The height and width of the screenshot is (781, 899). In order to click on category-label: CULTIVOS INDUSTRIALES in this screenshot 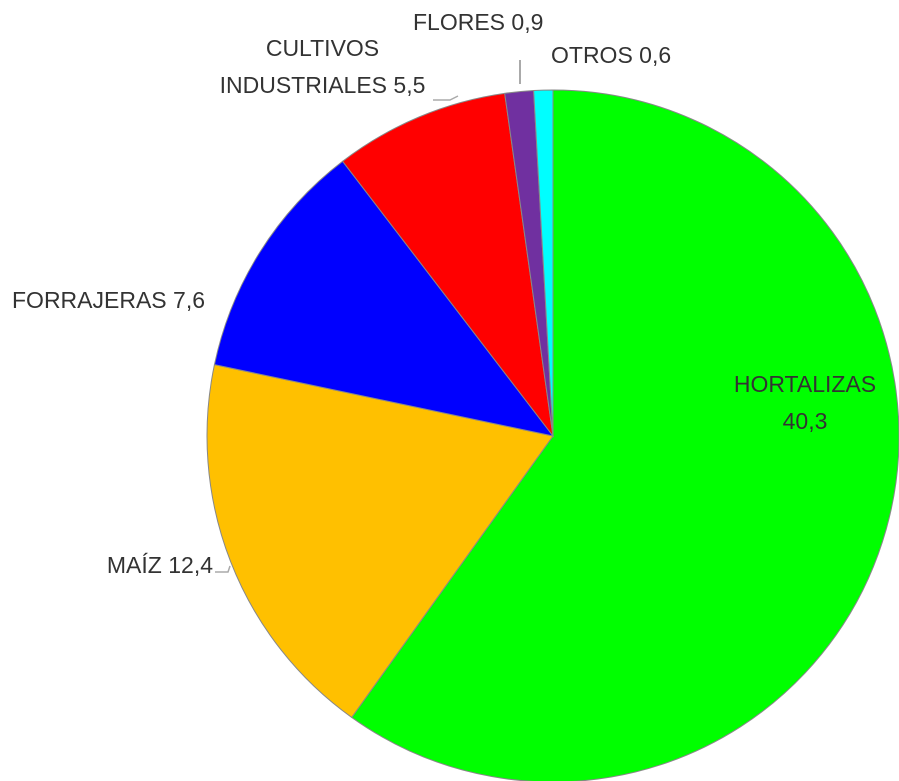, I will do `click(303, 66)`.